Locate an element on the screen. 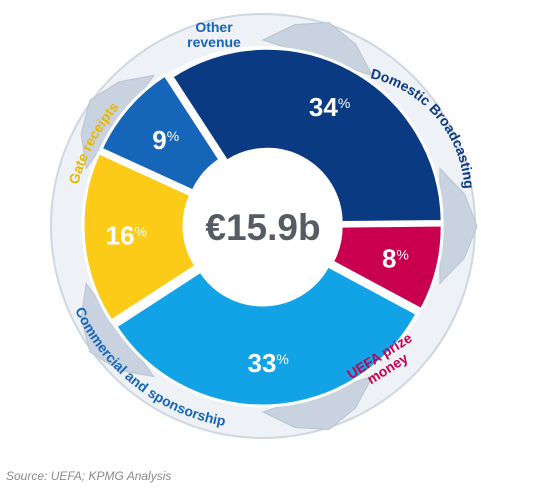 This screenshot has height=495, width=549. slice-other-revenue is located at coordinates (161, 132).